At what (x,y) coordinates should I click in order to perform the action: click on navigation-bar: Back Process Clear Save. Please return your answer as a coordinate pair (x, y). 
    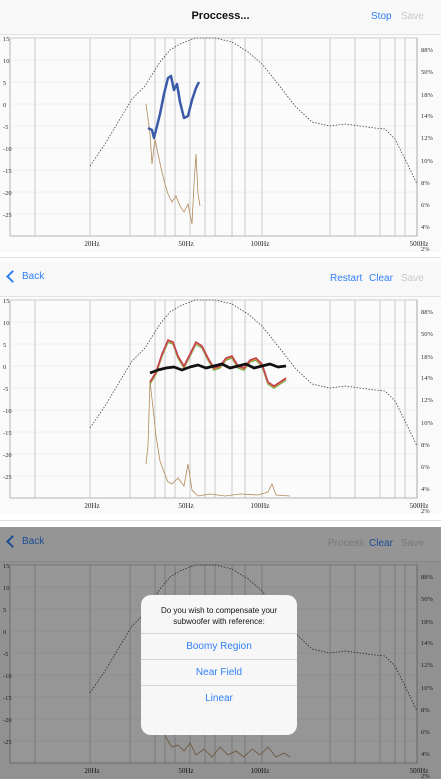
    Looking at the image, I should click on (220, 544).